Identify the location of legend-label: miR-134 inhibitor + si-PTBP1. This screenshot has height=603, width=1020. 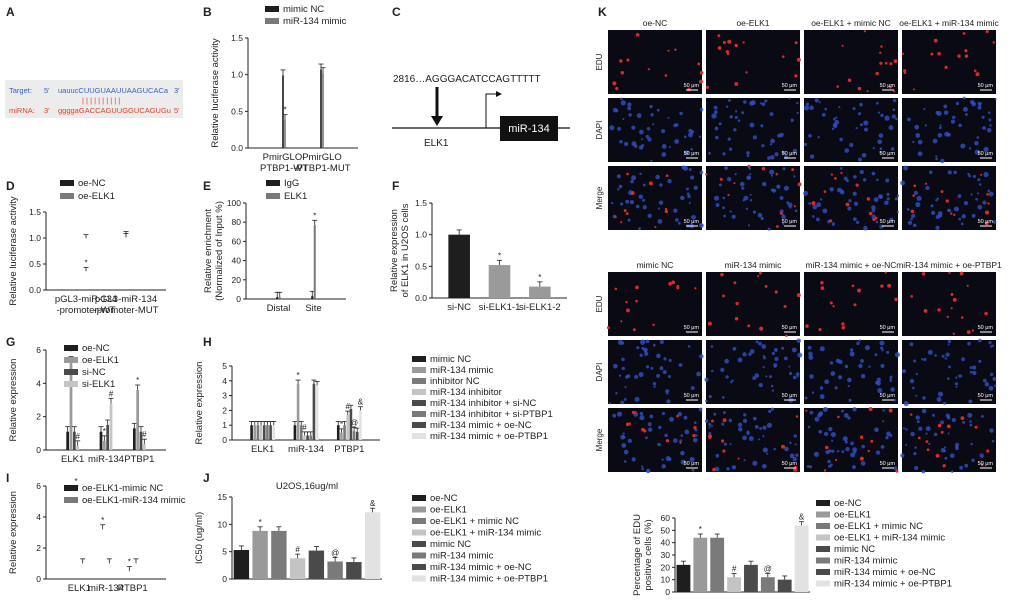
(491, 414).